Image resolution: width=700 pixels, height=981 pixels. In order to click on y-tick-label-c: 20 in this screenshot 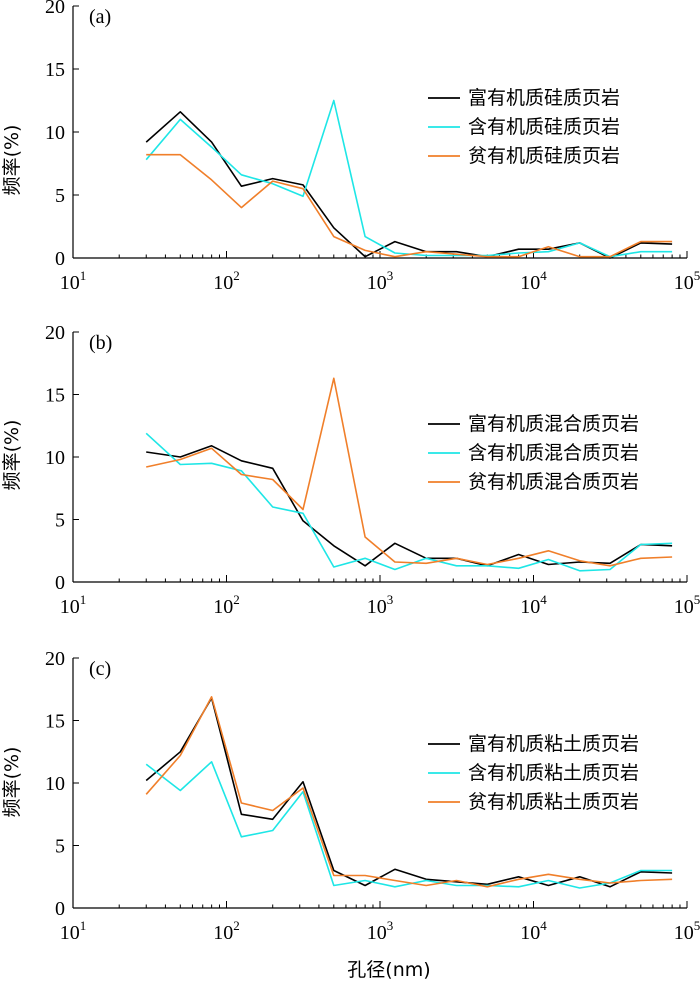, I will do `click(55, 659)`.